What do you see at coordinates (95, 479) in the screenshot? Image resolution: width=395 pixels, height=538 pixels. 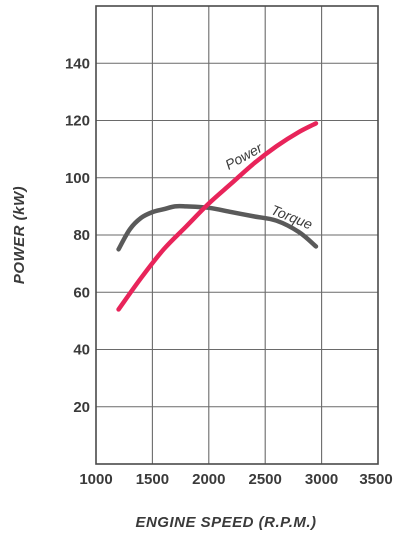 I see `x-tick-label: 1000` at bounding box center [95, 479].